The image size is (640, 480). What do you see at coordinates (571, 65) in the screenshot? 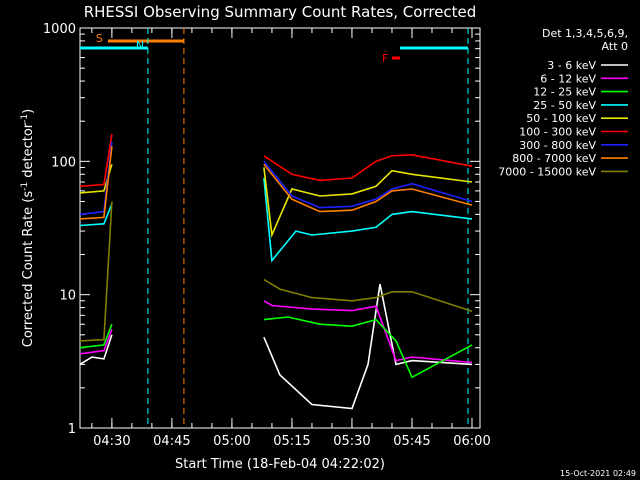
I see `legend-entry-label: 3 - 6 keV` at bounding box center [571, 65].